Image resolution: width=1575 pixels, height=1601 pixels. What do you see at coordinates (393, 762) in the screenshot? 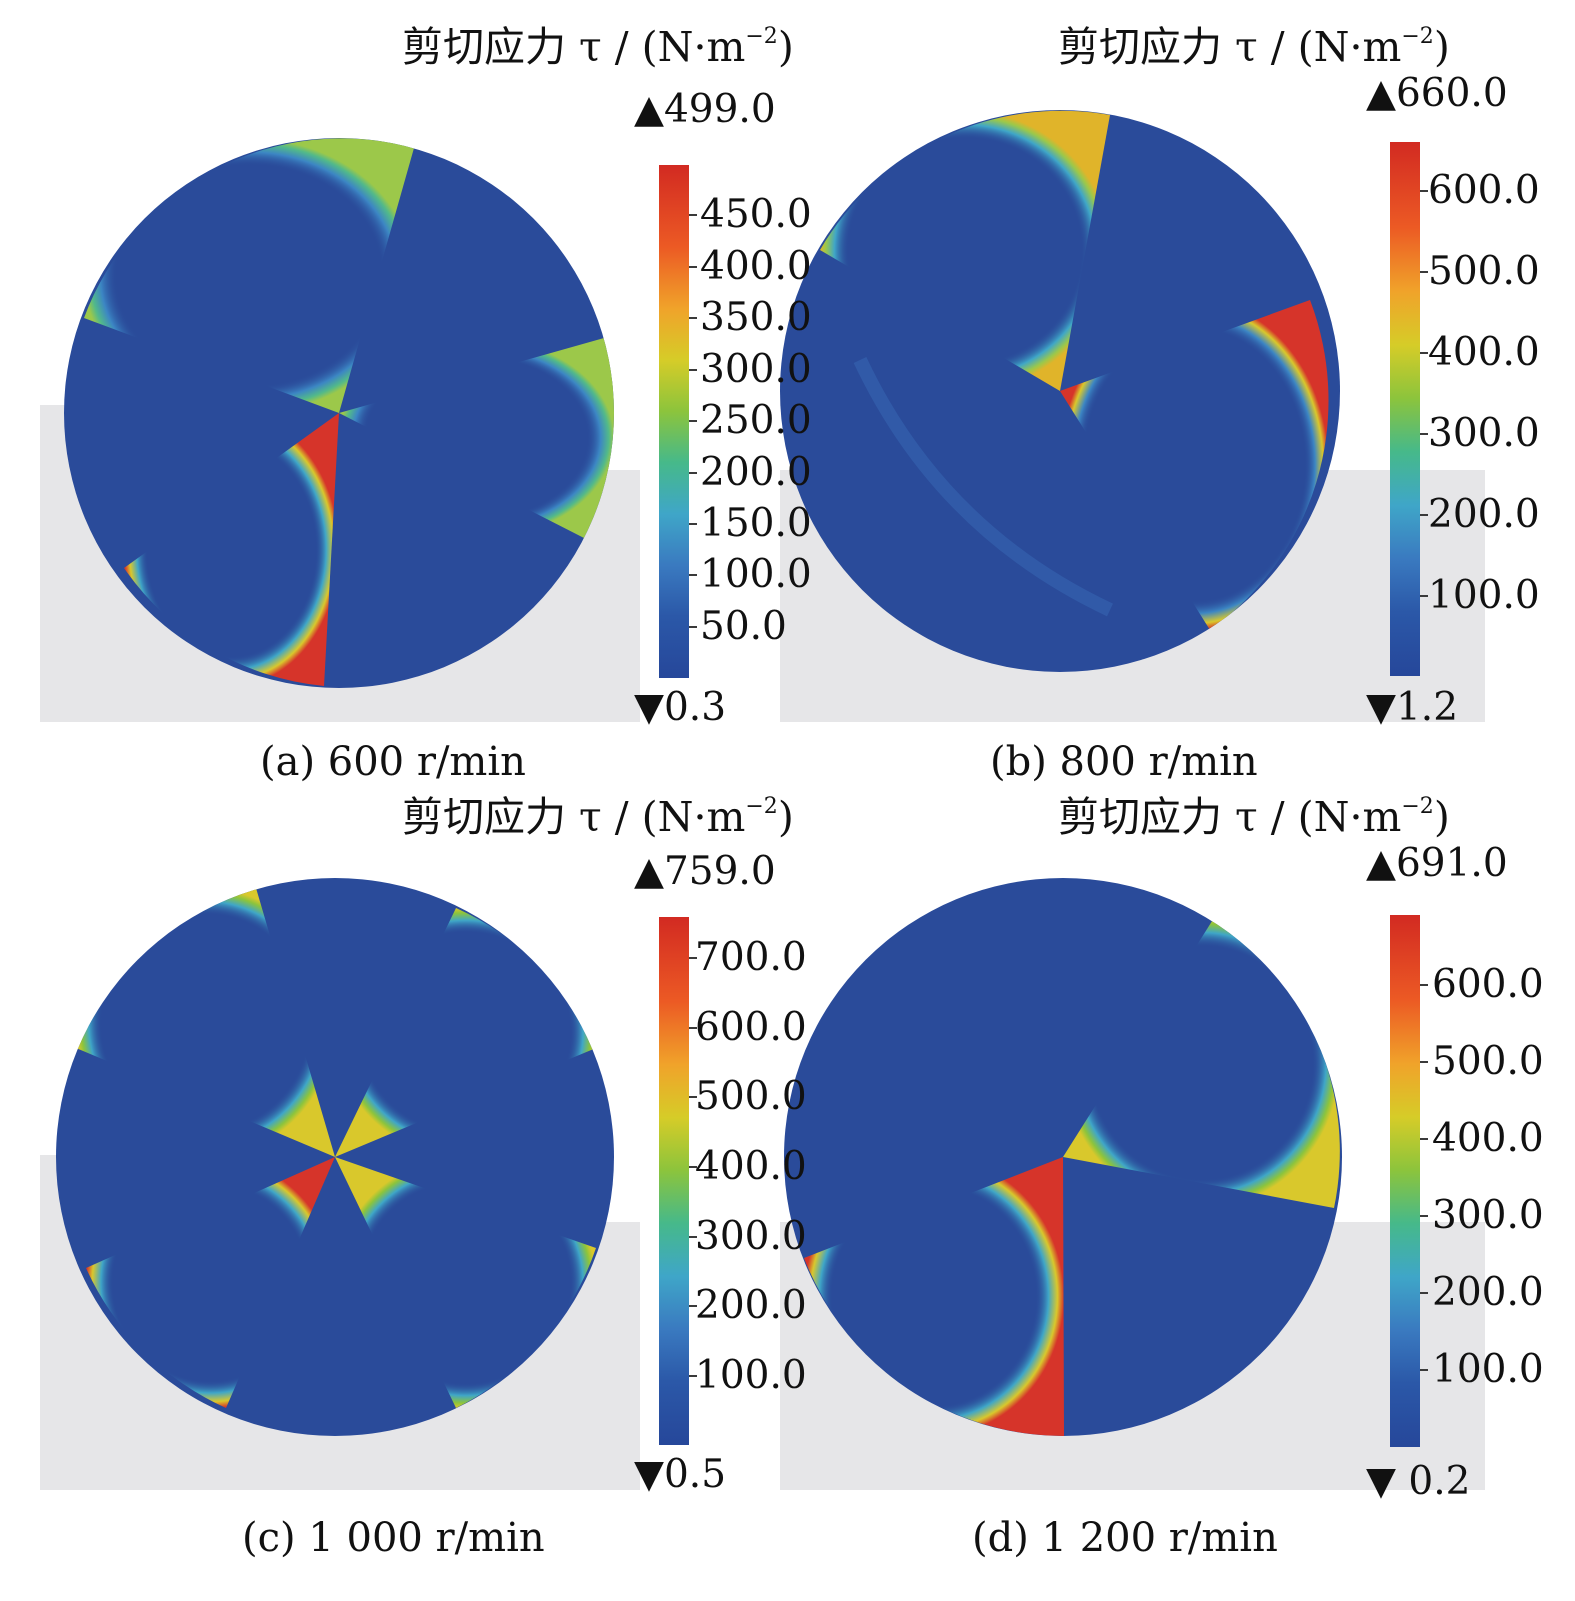
I see `panel-a-caption: (a) 600 r/min` at bounding box center [393, 762].